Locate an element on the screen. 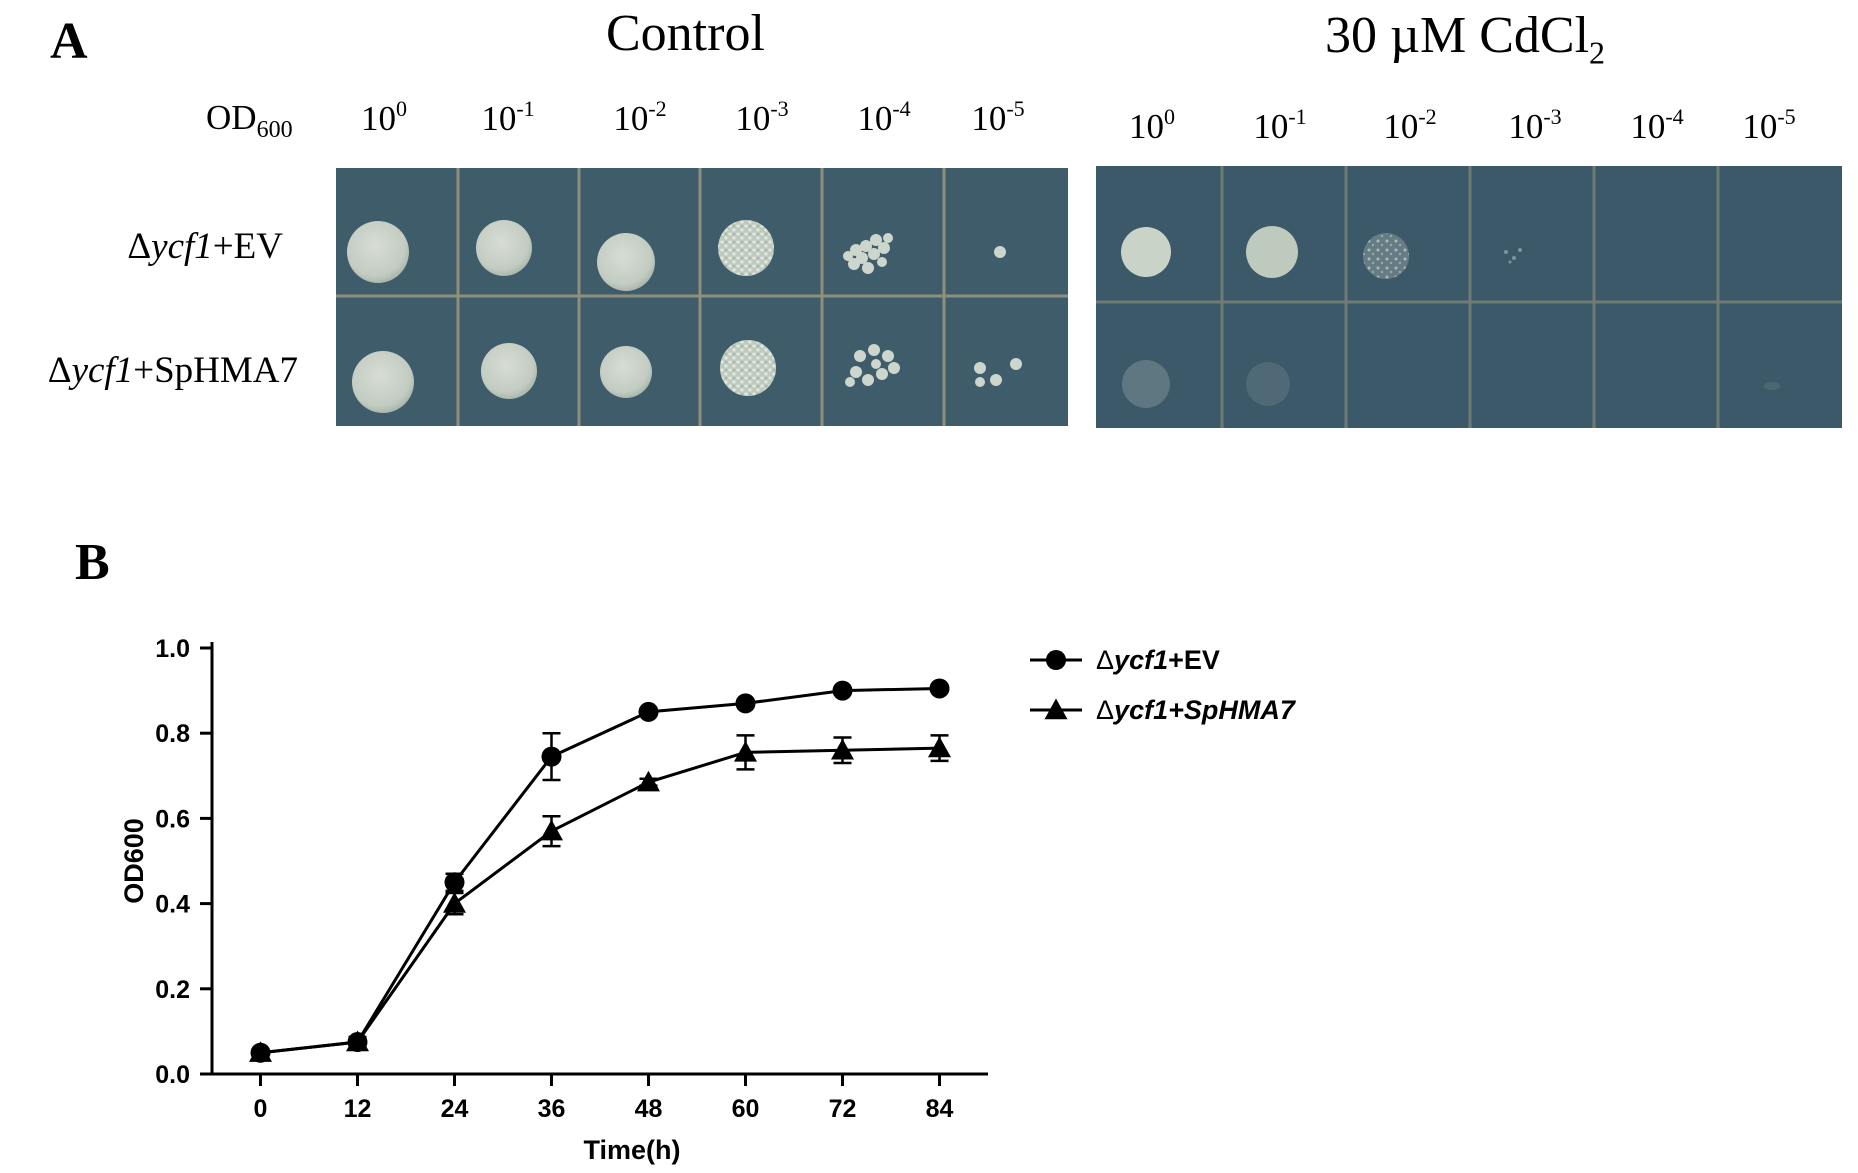 The width and height of the screenshot is (1858, 1173). cadmium-title: 30 µM CdCl2 is located at coordinates (1465, 39).